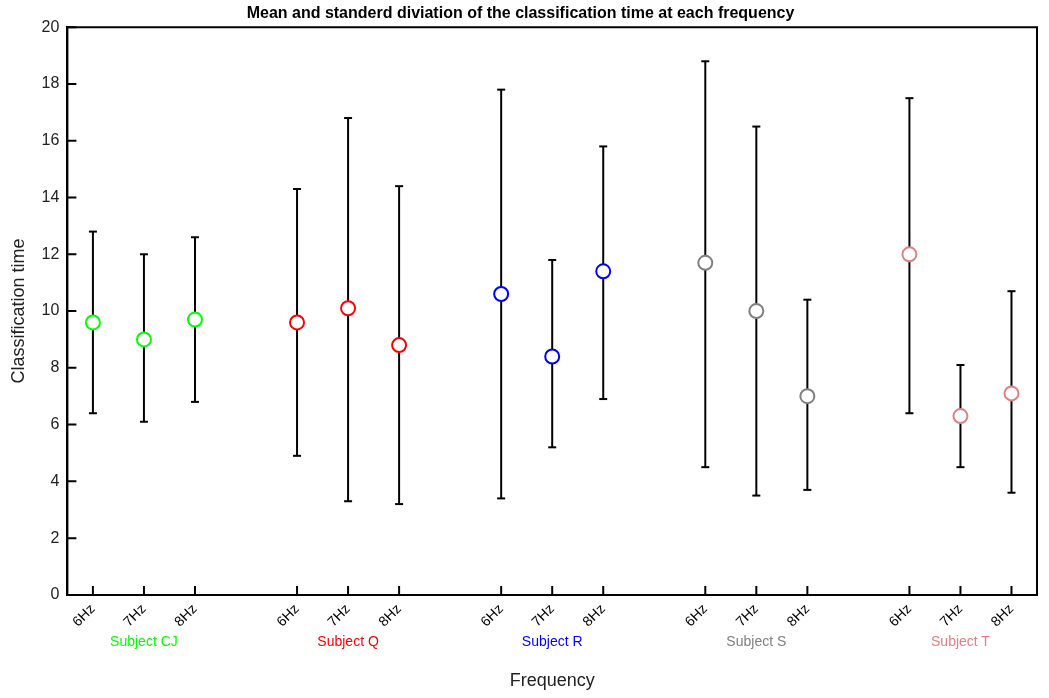 The height and width of the screenshot is (698, 1049). I want to click on y-tick-label: 12, so click(50, 253).